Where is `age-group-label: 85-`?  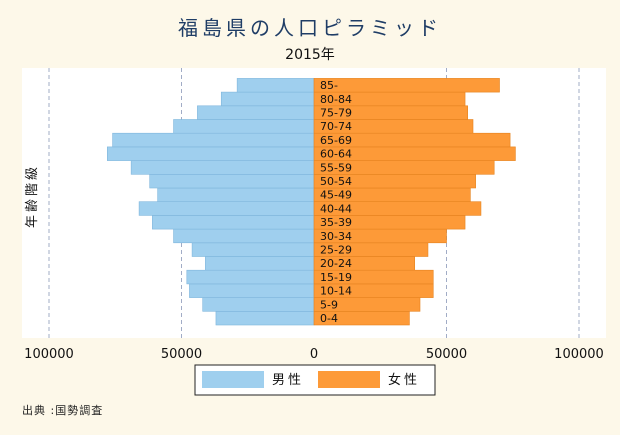
age-group-label: 85- is located at coordinates (329, 85).